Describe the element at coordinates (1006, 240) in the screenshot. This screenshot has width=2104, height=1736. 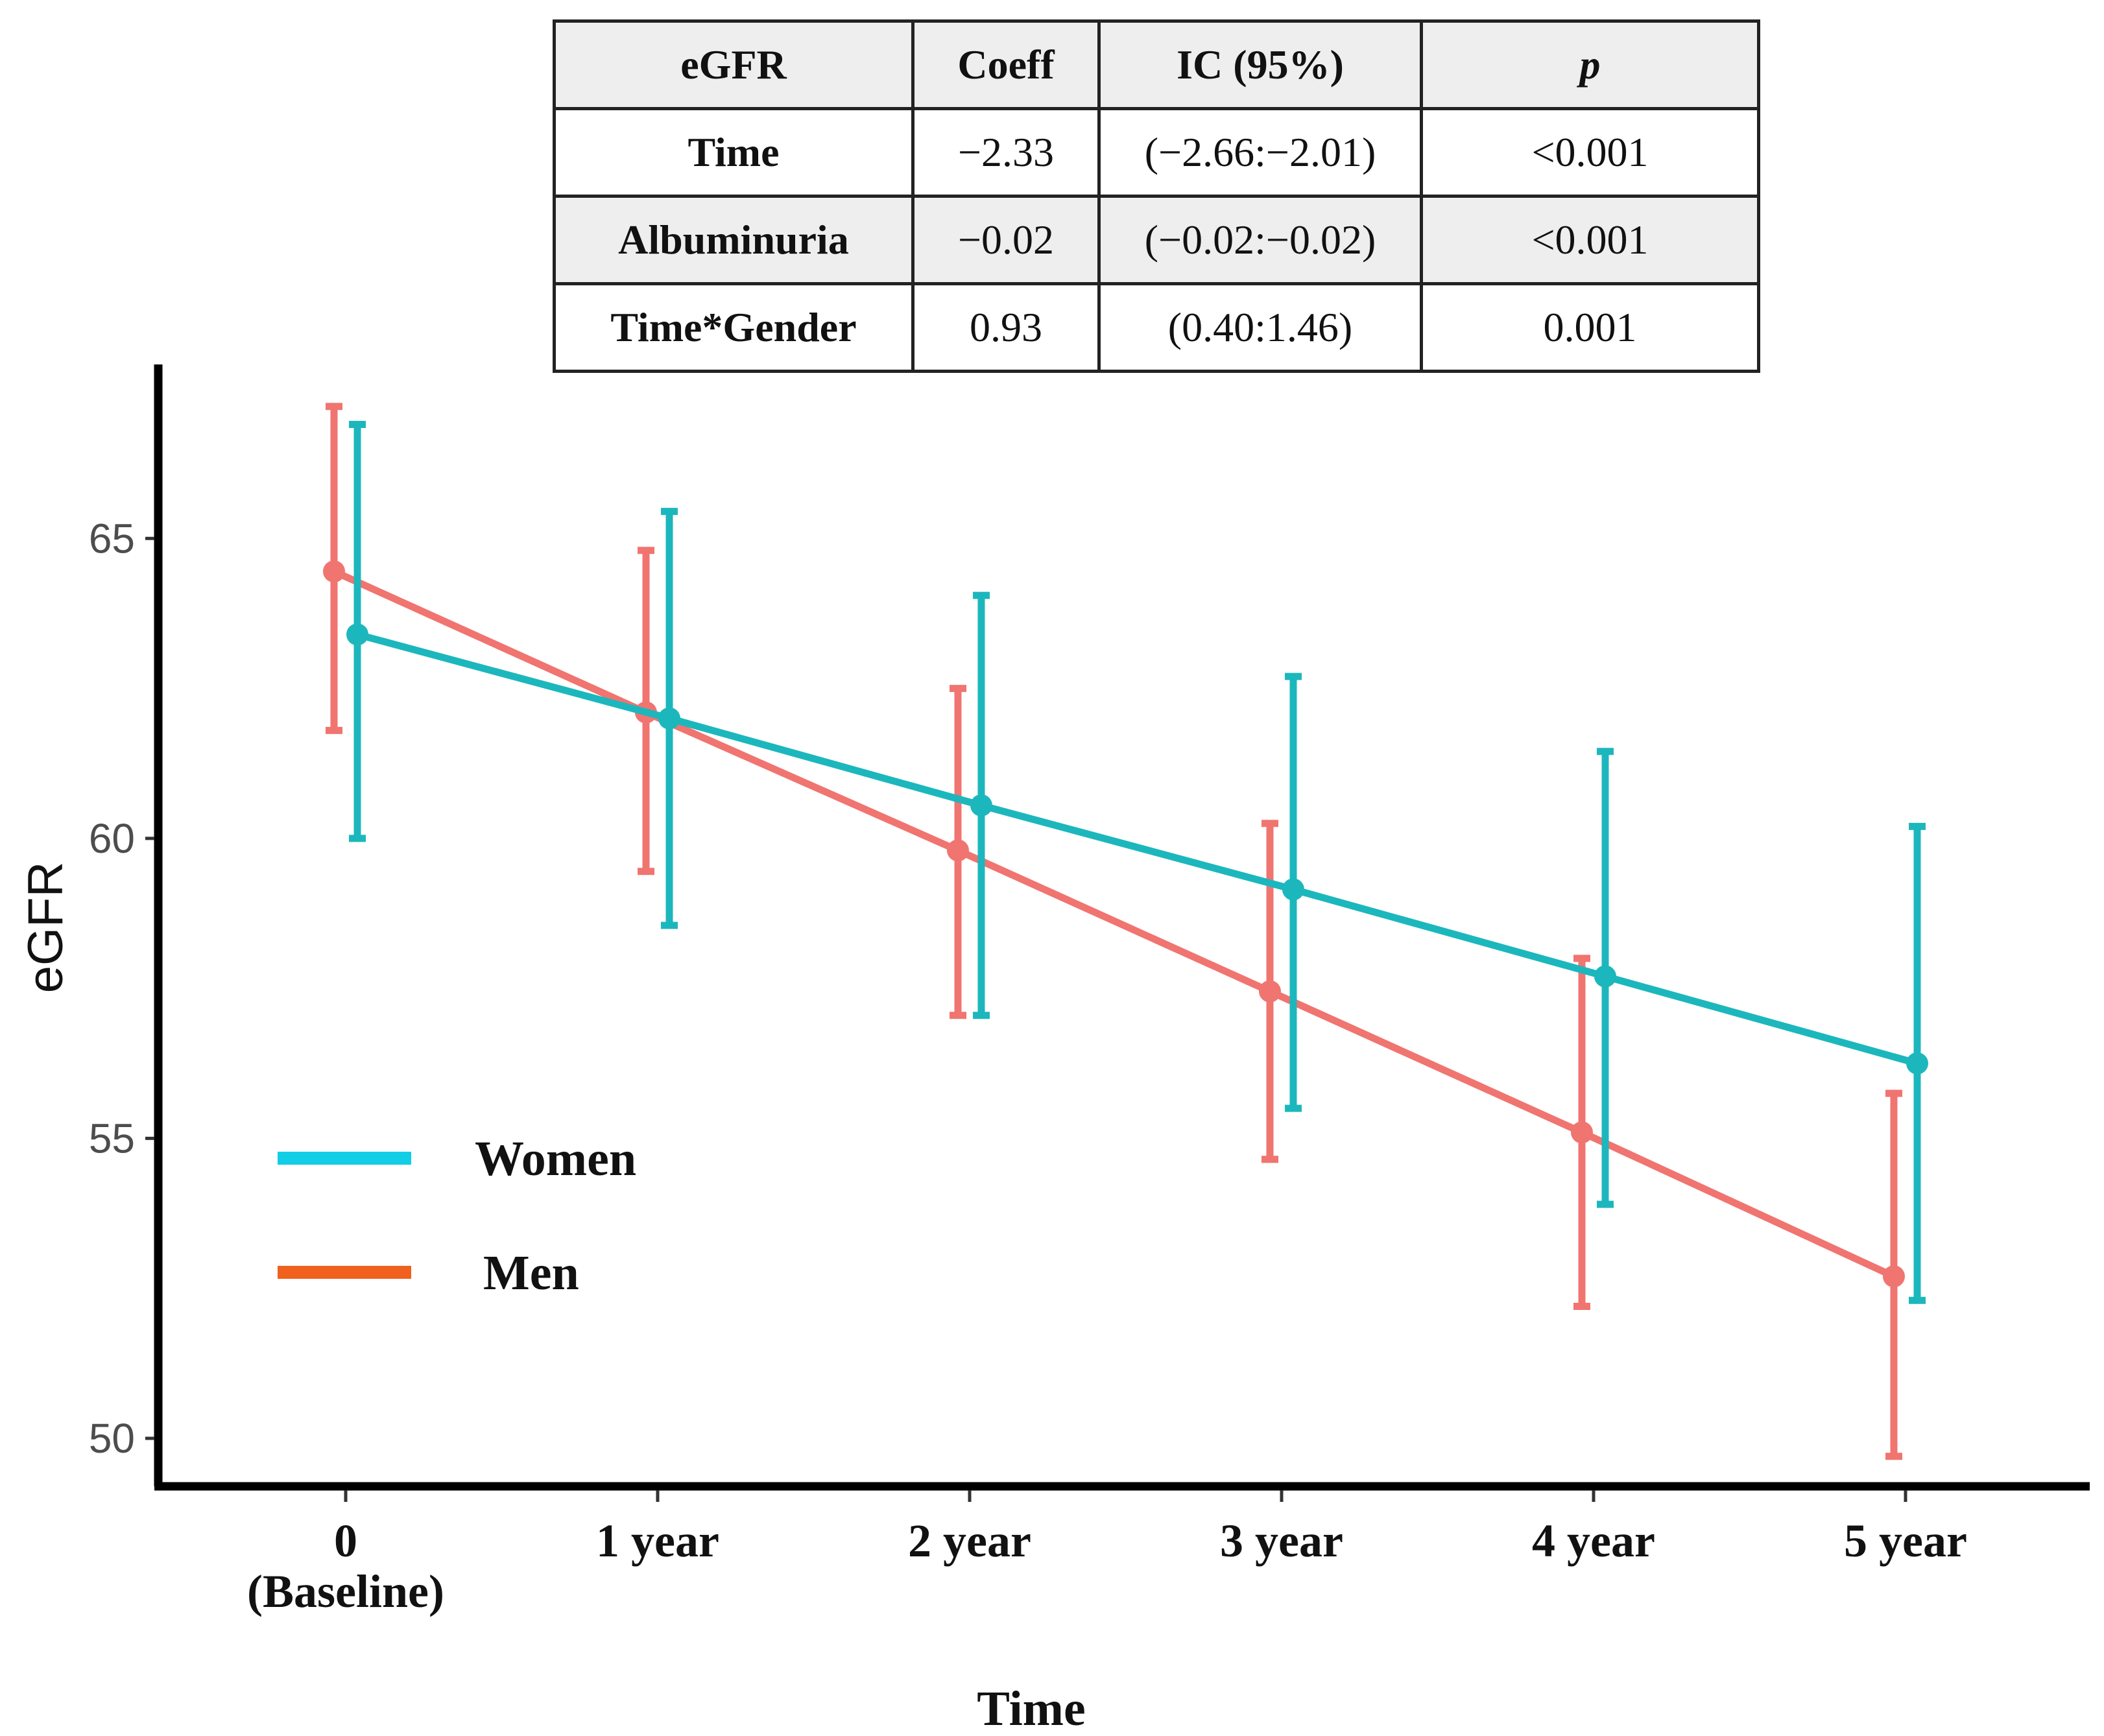
I see `table-cell: −0.02` at that location.